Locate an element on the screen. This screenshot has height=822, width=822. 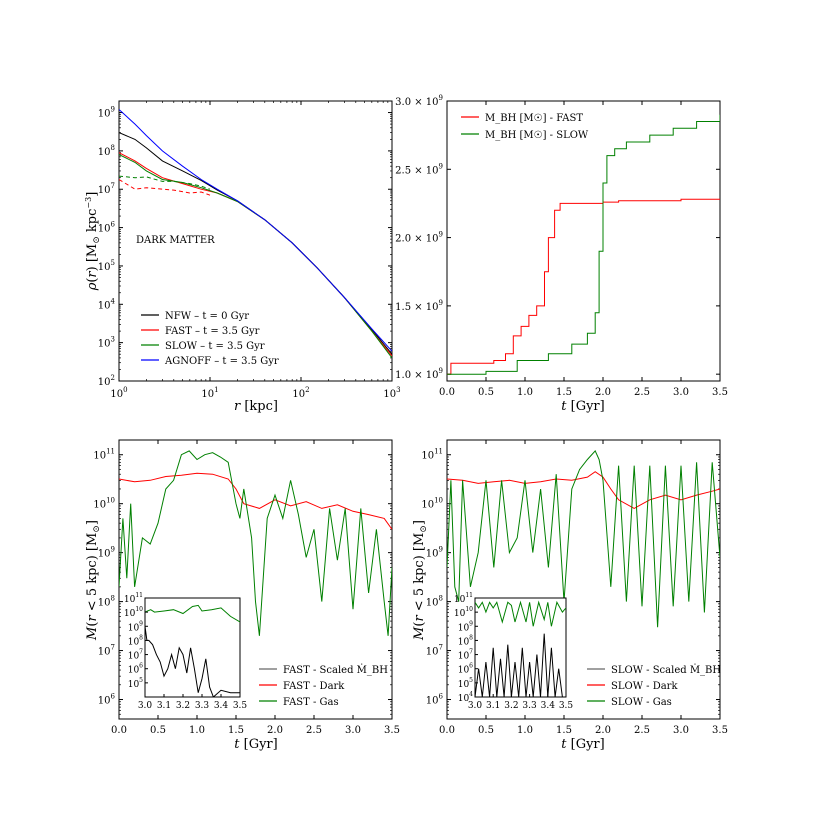
slow-xtick-label: 0.5 is located at coordinates (486, 730).